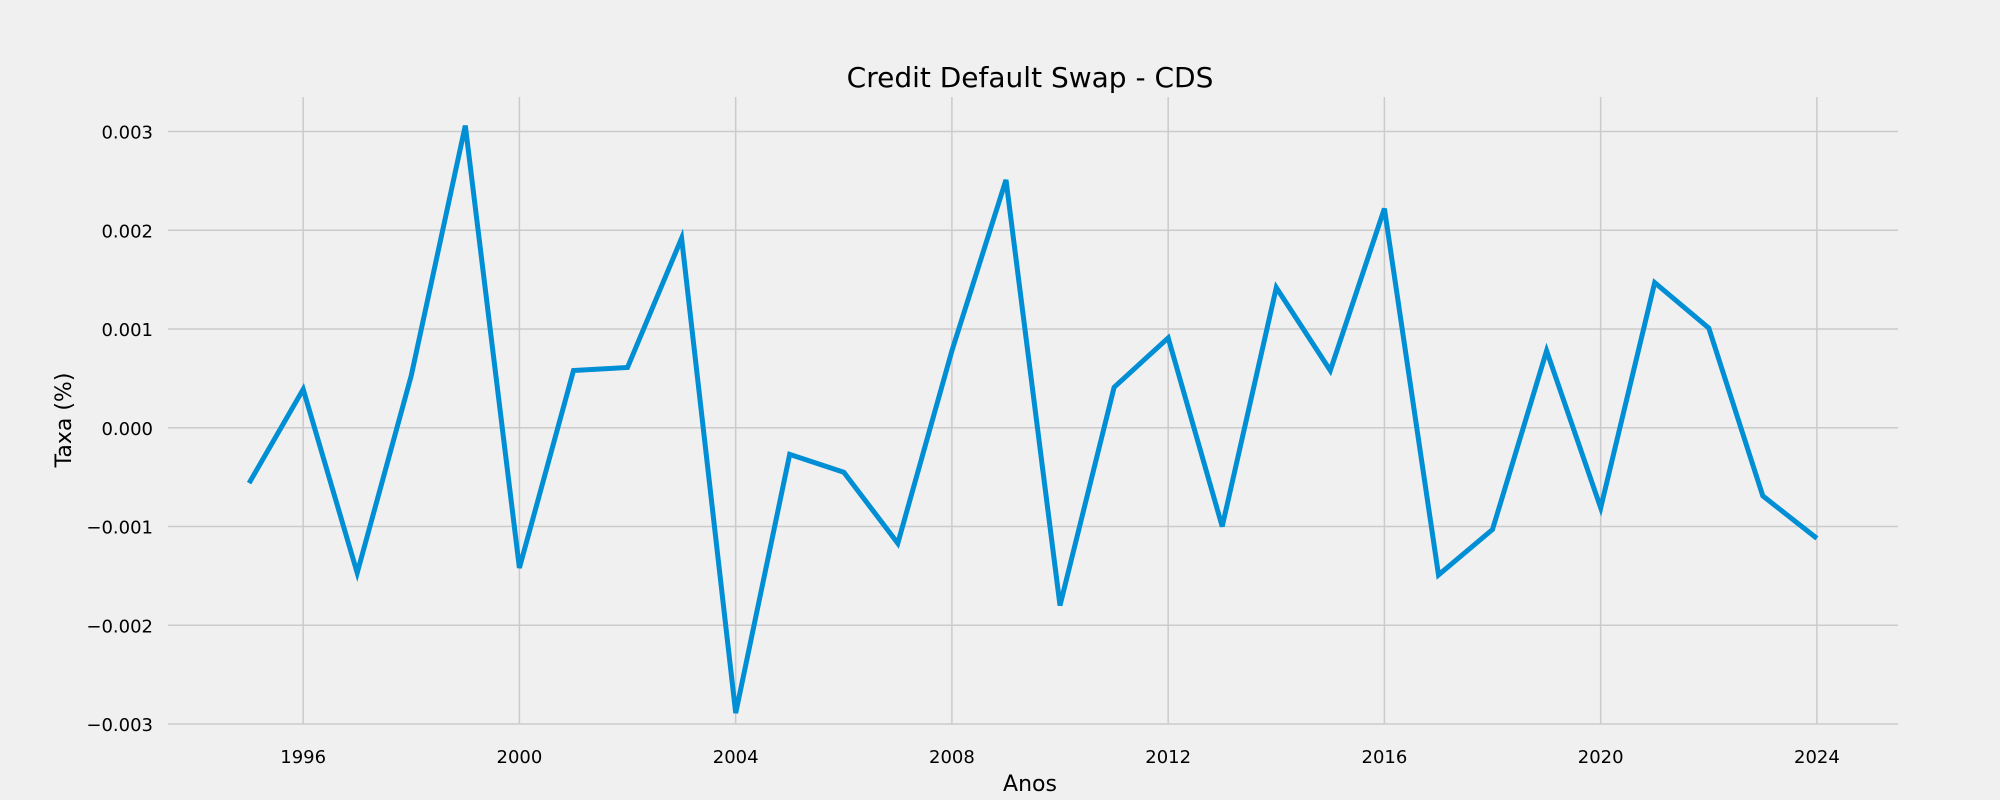 This screenshot has width=2000, height=800. What do you see at coordinates (127, 133) in the screenshot?
I see `y-tick-label: 0.003` at bounding box center [127, 133].